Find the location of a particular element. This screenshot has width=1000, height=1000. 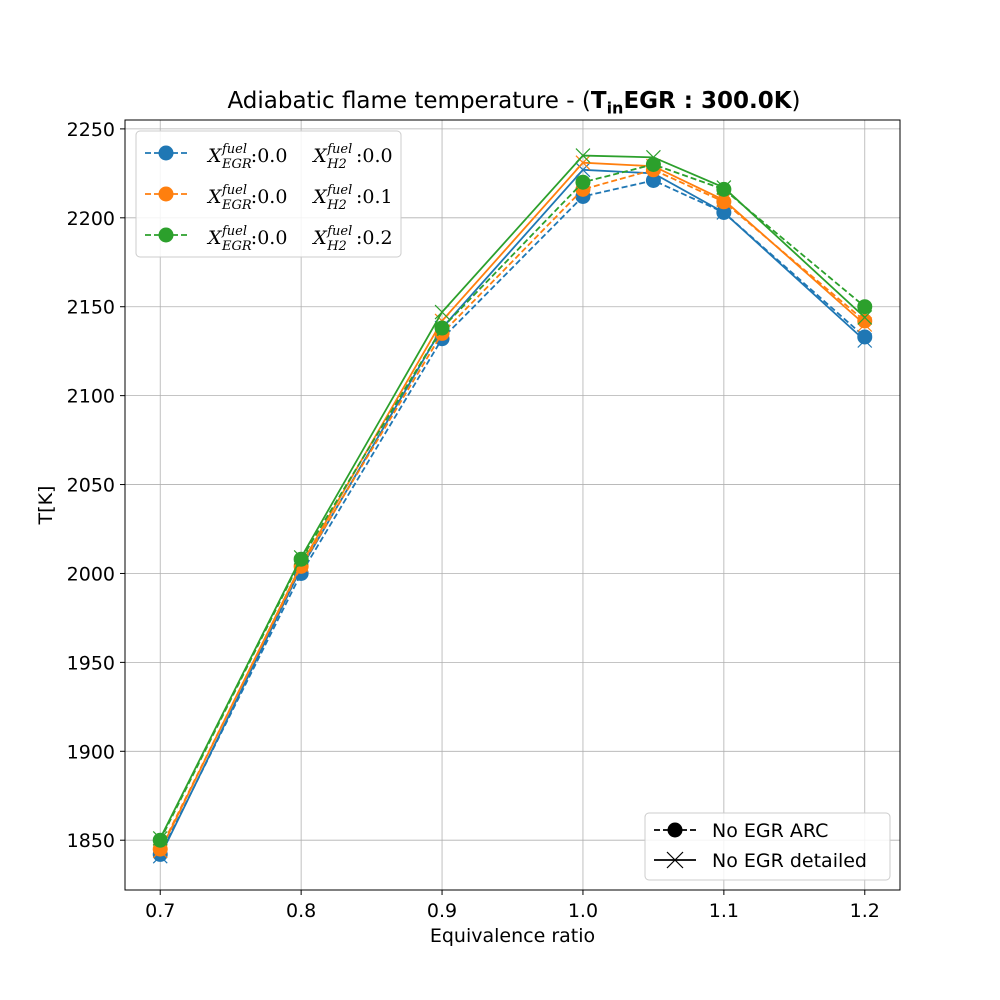

legend-style-box is located at coordinates (767, 846).